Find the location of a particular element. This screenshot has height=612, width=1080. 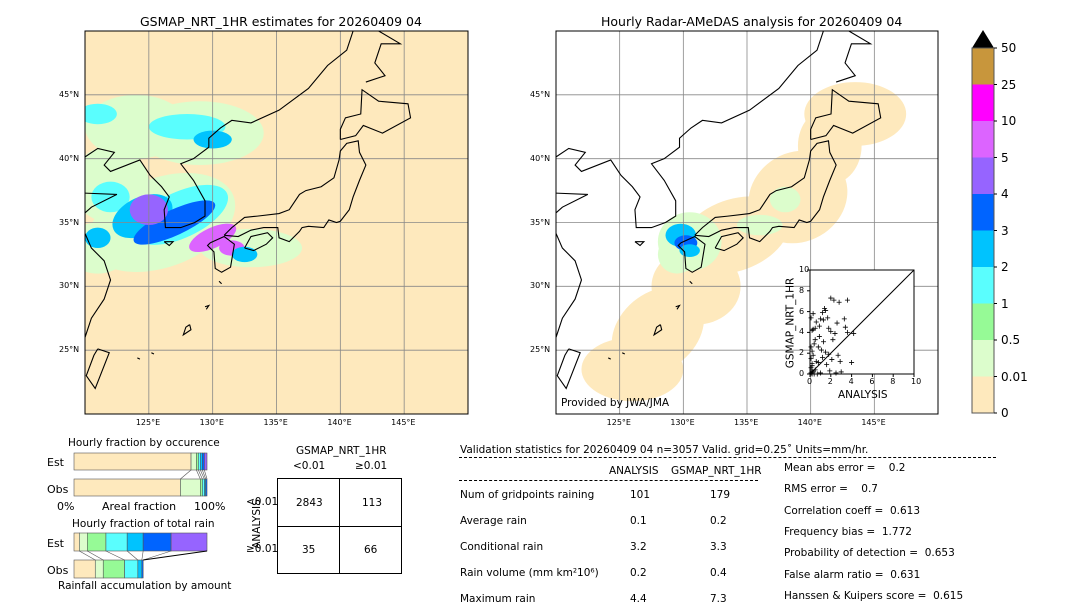

scatter-ytick-label: 10 is located at coordinates (804, 269).